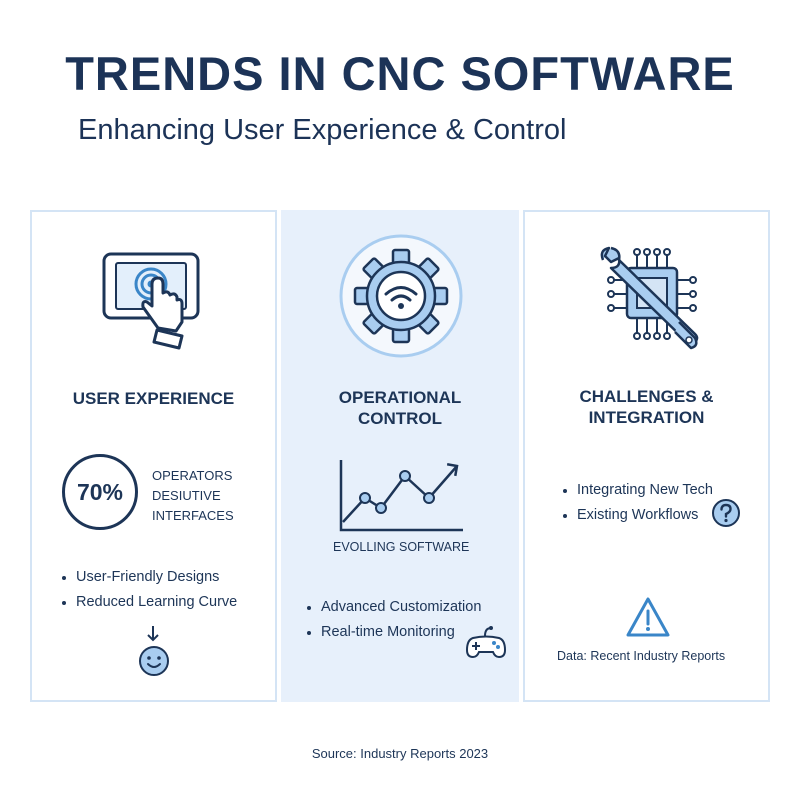  I want to click on list-item: User-Friendly Designs, so click(149, 577).